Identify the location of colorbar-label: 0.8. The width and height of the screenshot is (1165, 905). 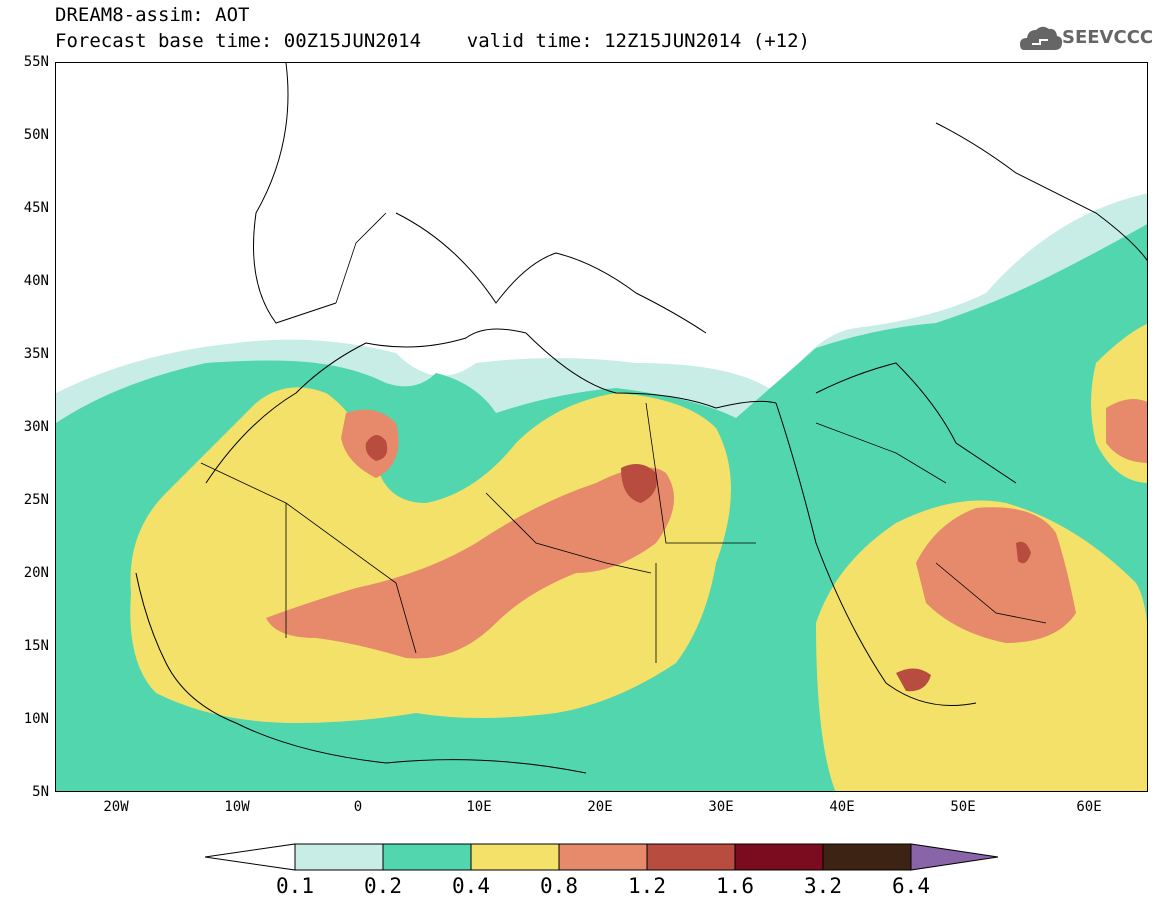
(559, 886).